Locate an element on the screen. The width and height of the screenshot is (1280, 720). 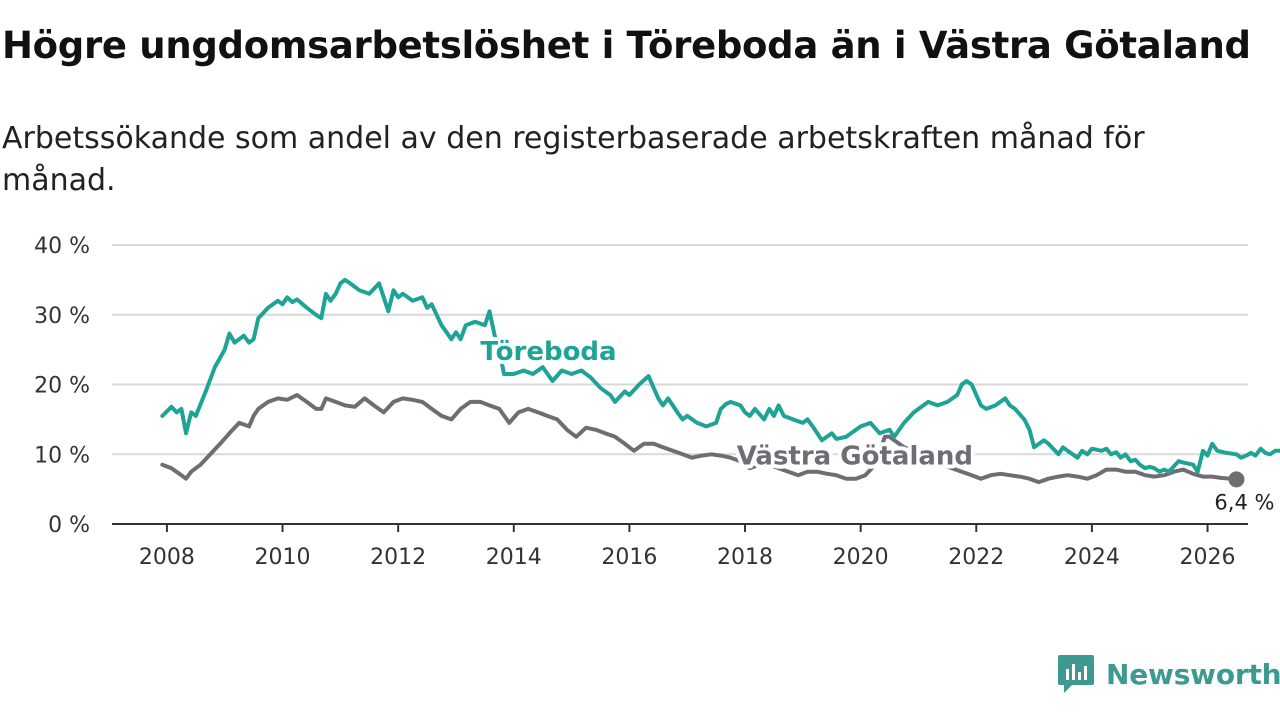
x-tick-label: 2014 is located at coordinates (514, 557).